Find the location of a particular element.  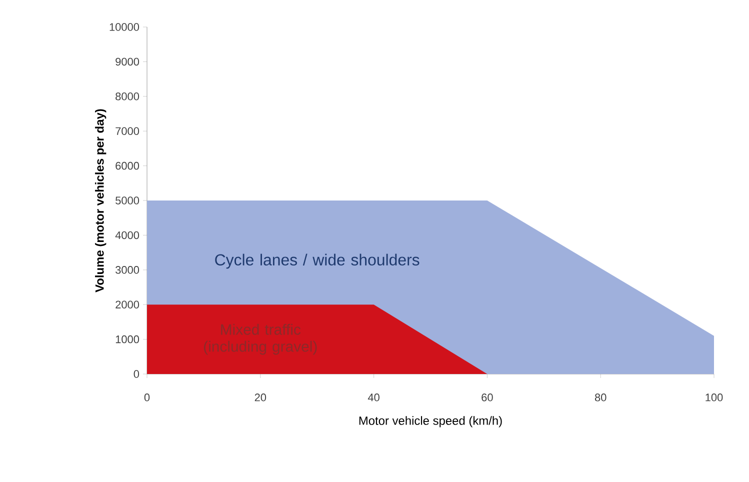

x-tick-label: 20 is located at coordinates (260, 398).